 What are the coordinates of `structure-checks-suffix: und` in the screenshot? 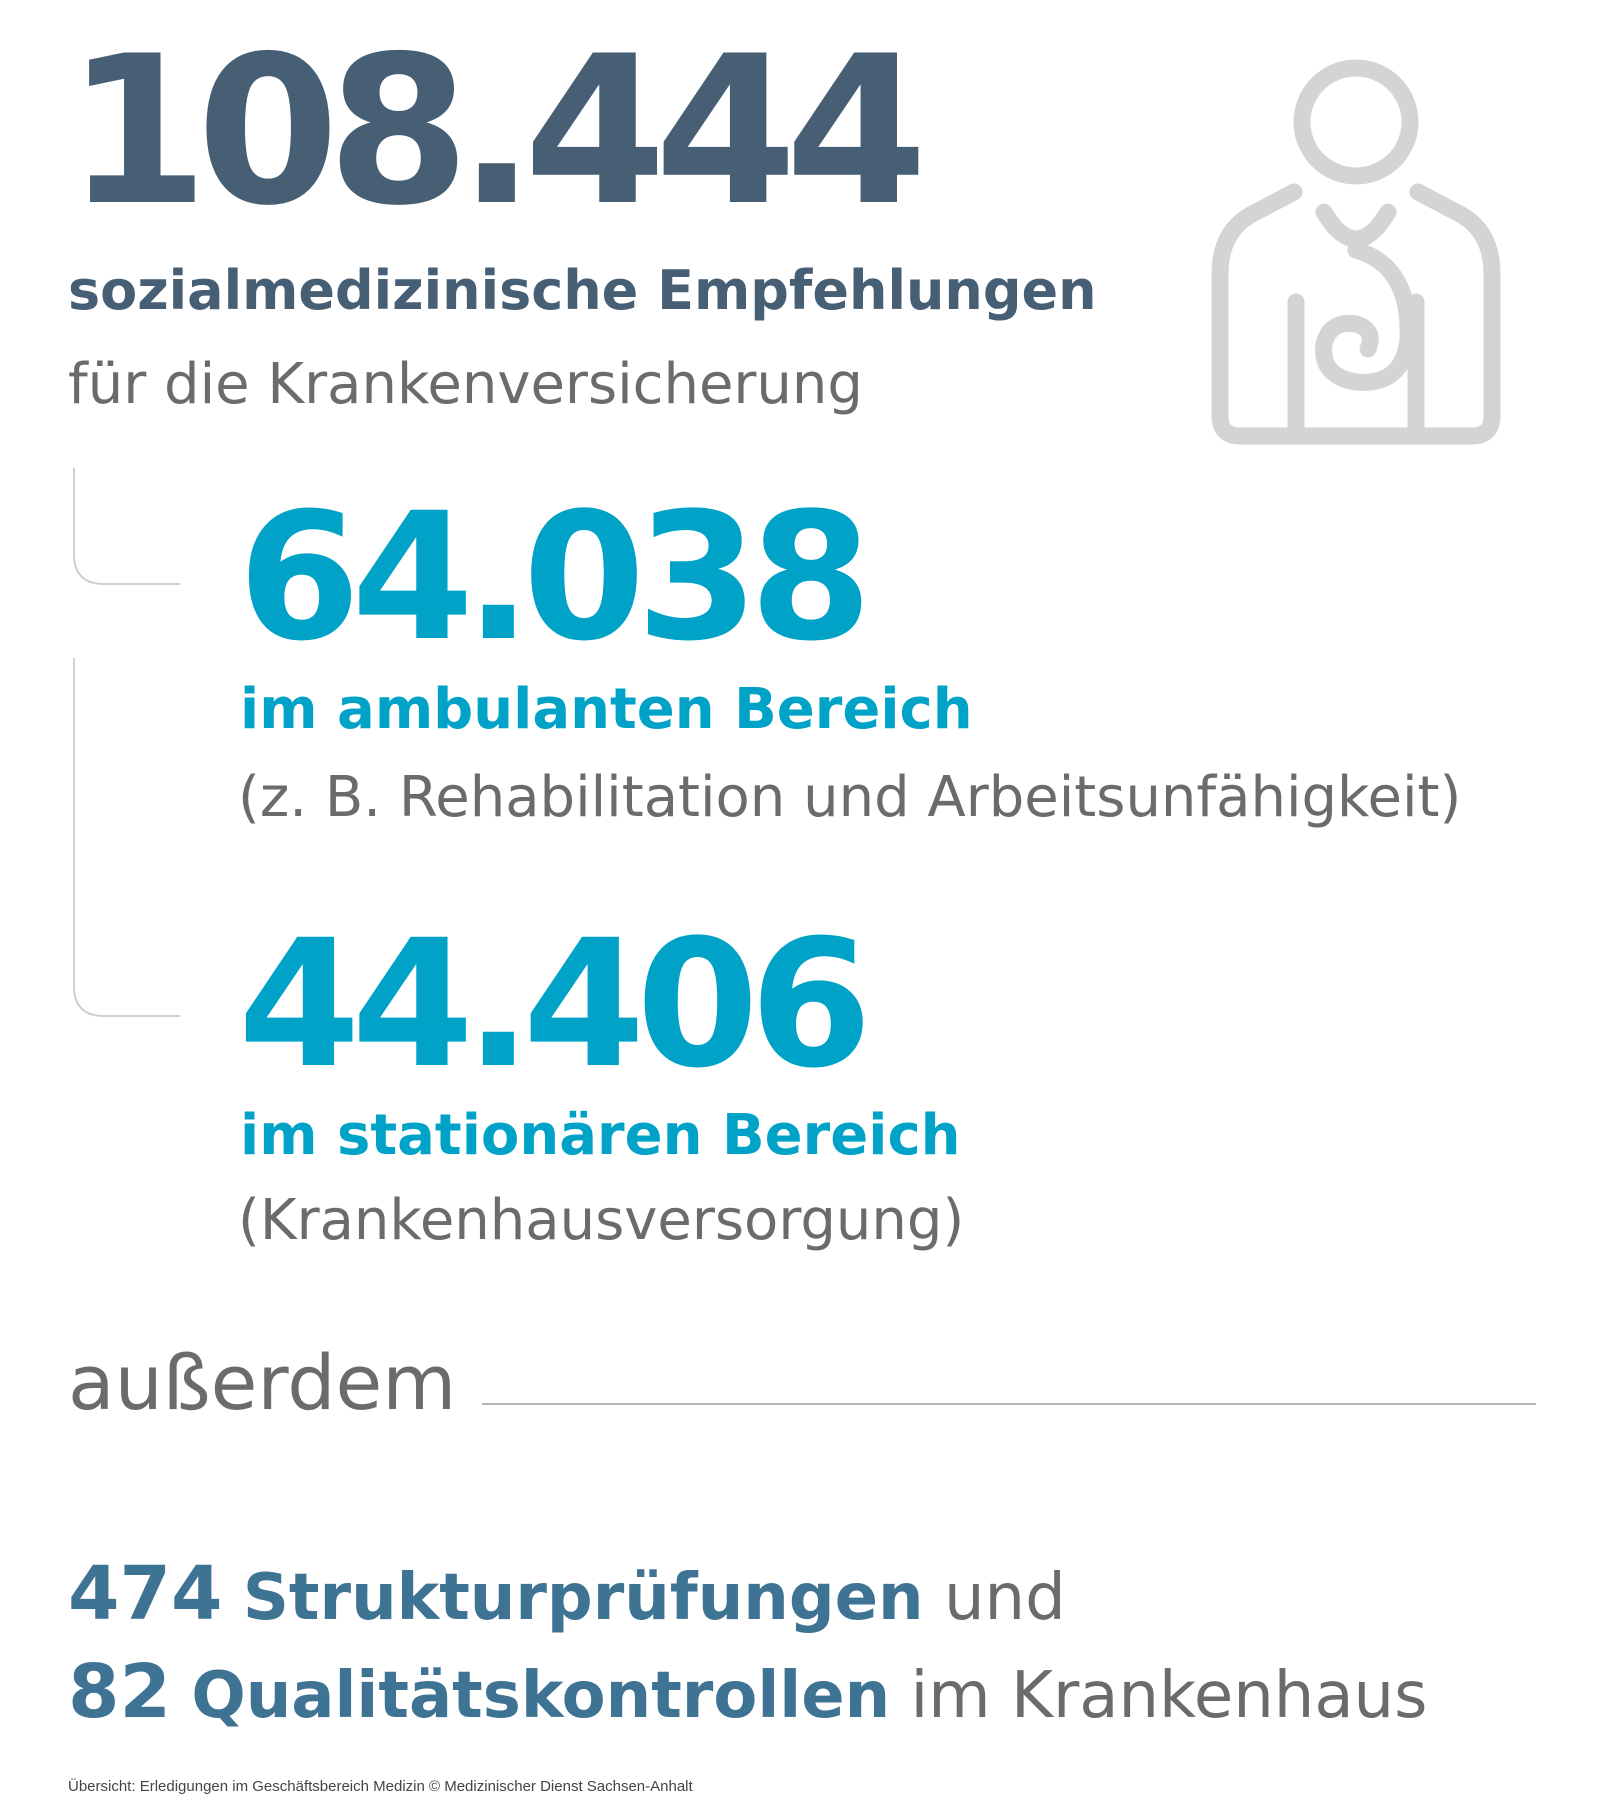 It's located at (1004, 1598).